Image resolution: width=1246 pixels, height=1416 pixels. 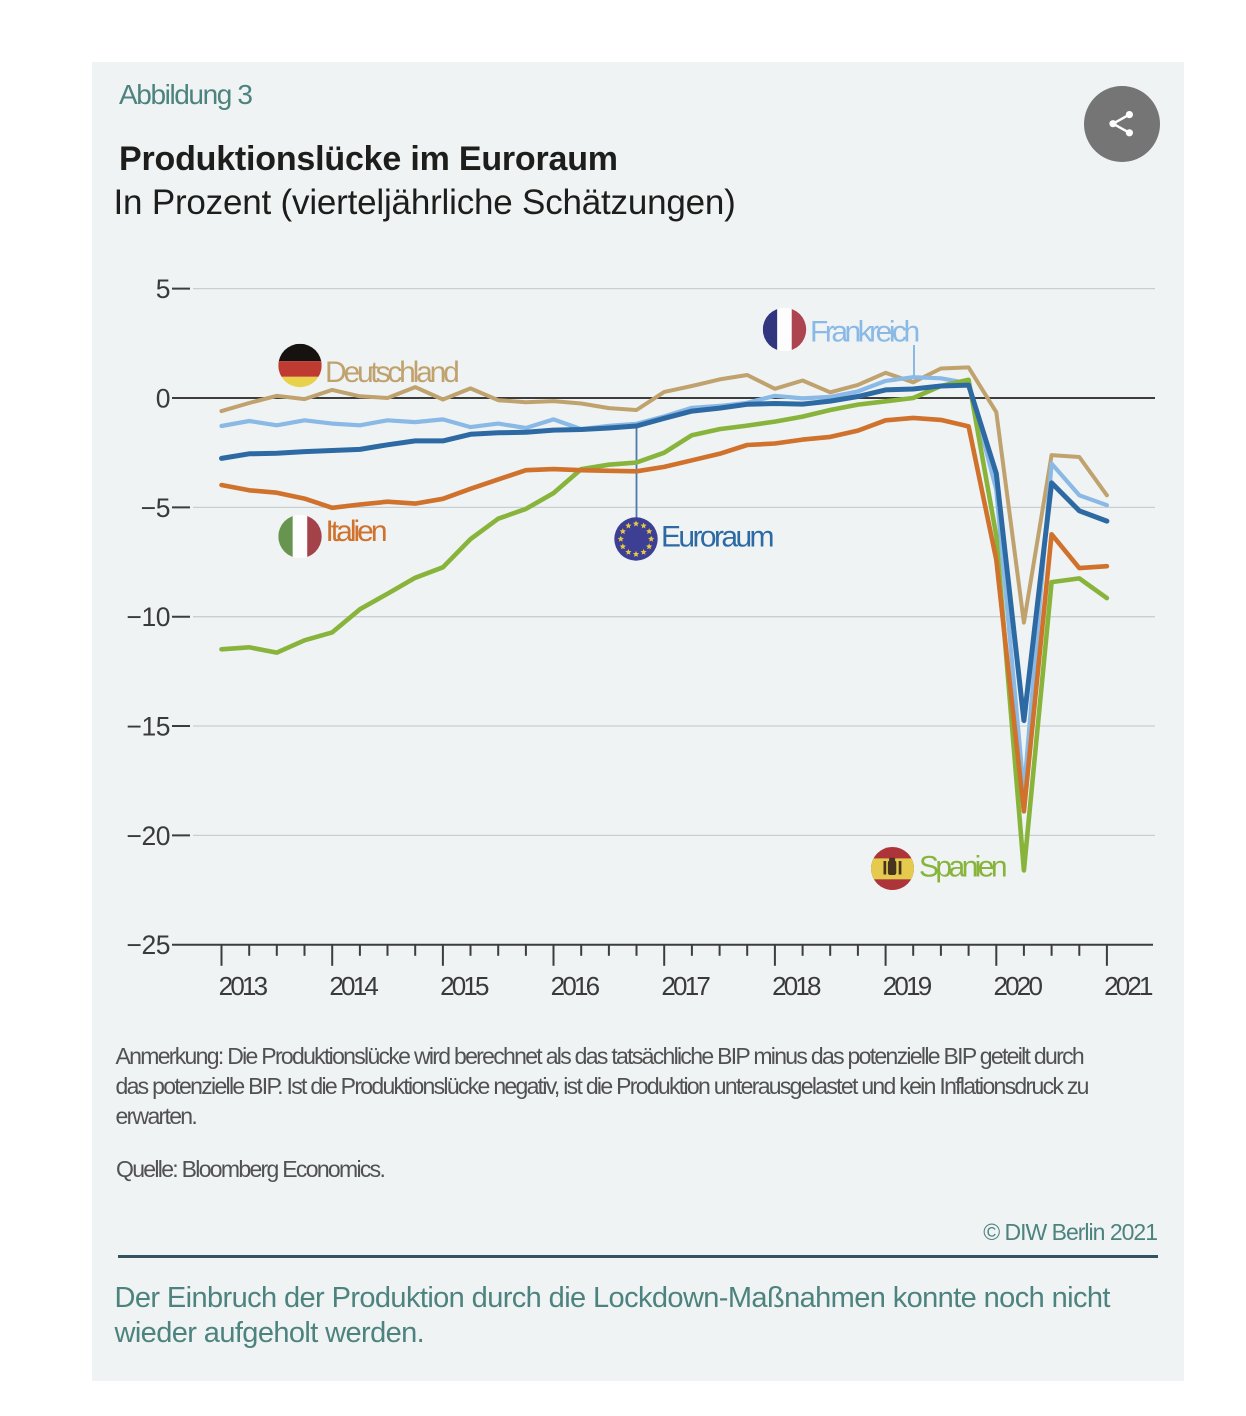 I want to click on svg-text: 2017, so click(x=685, y=986).